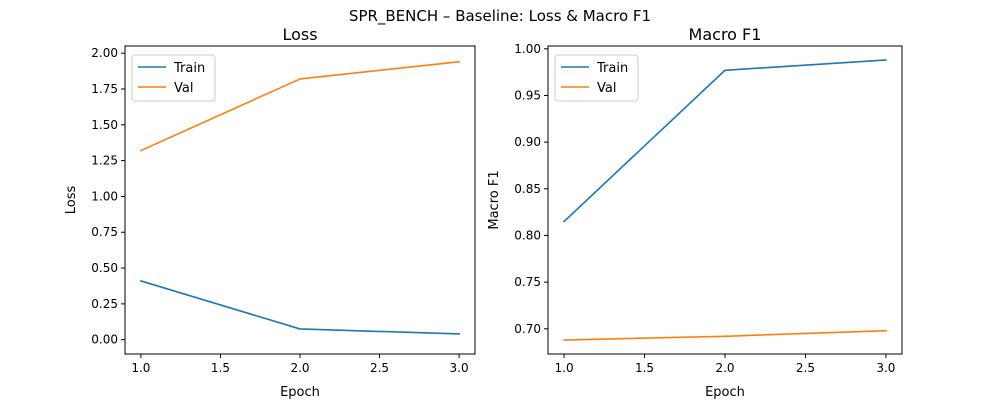 Image resolution: width=1000 pixels, height=400 pixels. Describe the element at coordinates (104, 125) in the screenshot. I see `loss-y-tick-label: 1.50` at that location.